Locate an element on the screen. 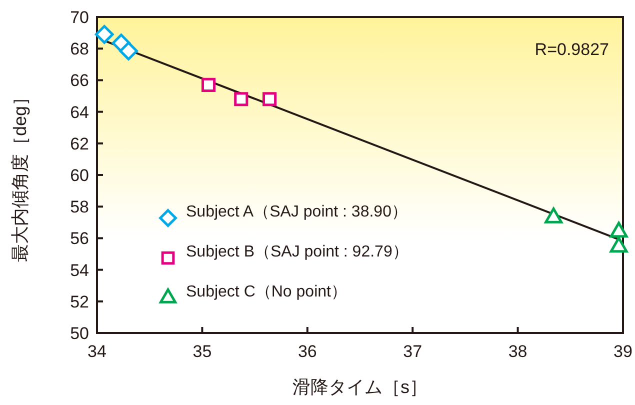 Image resolution: width=635 pixels, height=405 pixels. y-tick-label: 62 is located at coordinates (79, 144).